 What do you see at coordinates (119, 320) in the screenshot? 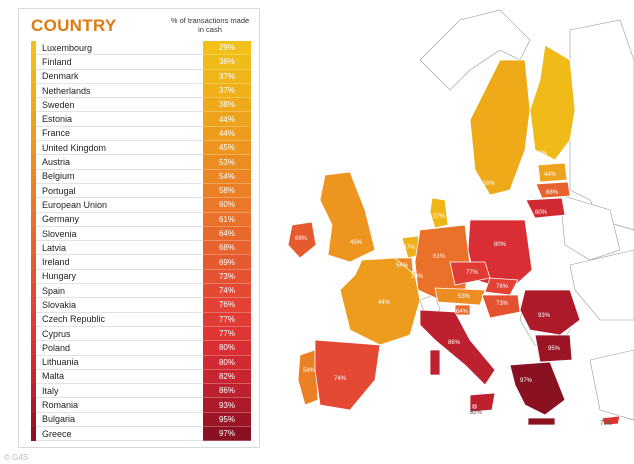
I see `country-name: Czech Republic` at bounding box center [119, 320].